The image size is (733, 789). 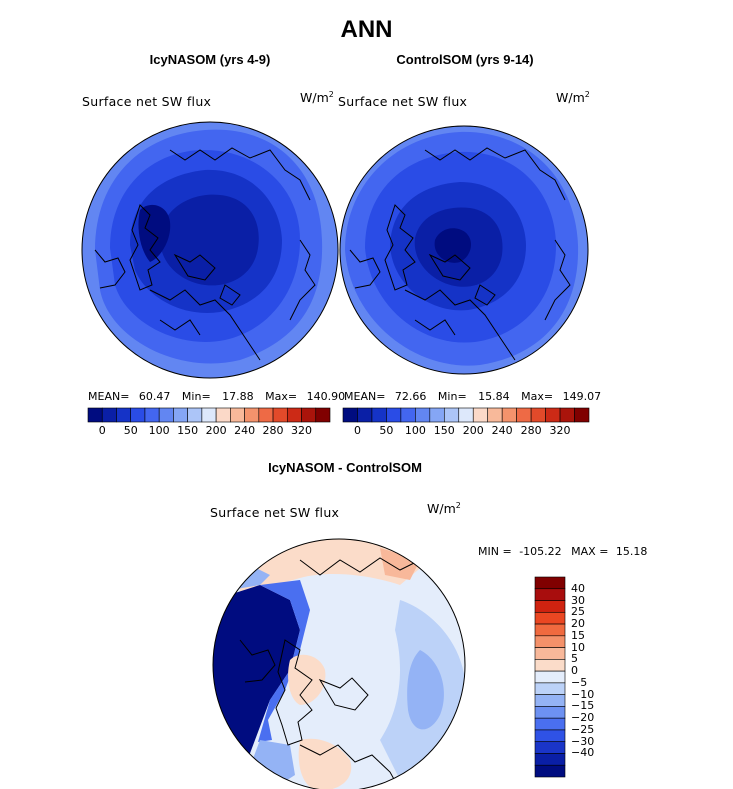 What do you see at coordinates (435, 327) in the screenshot?
I see `right-coast-hudson` at bounding box center [435, 327].